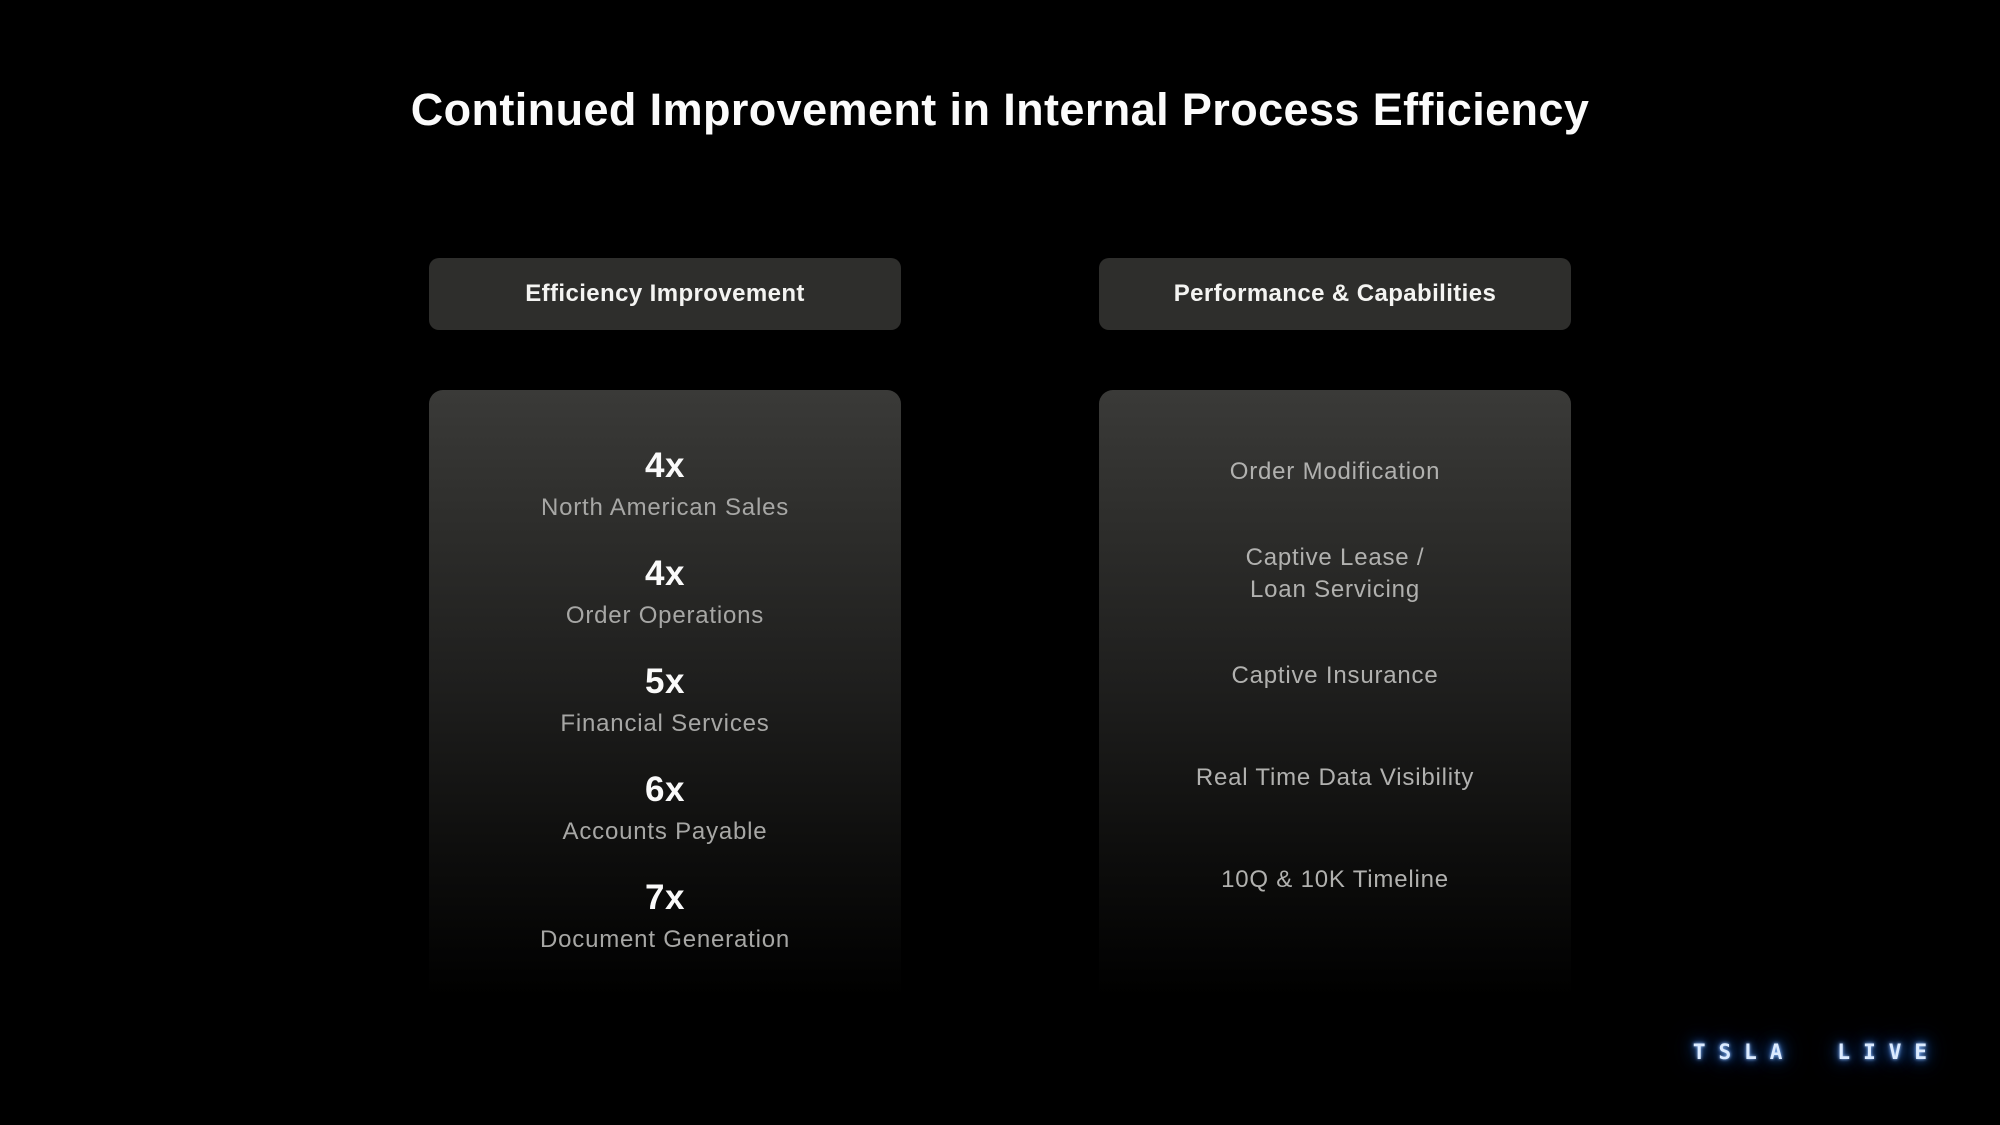 This screenshot has height=1125, width=2000. I want to click on tsla-live-watermark: TSLA LIVE, so click(1816, 1052).